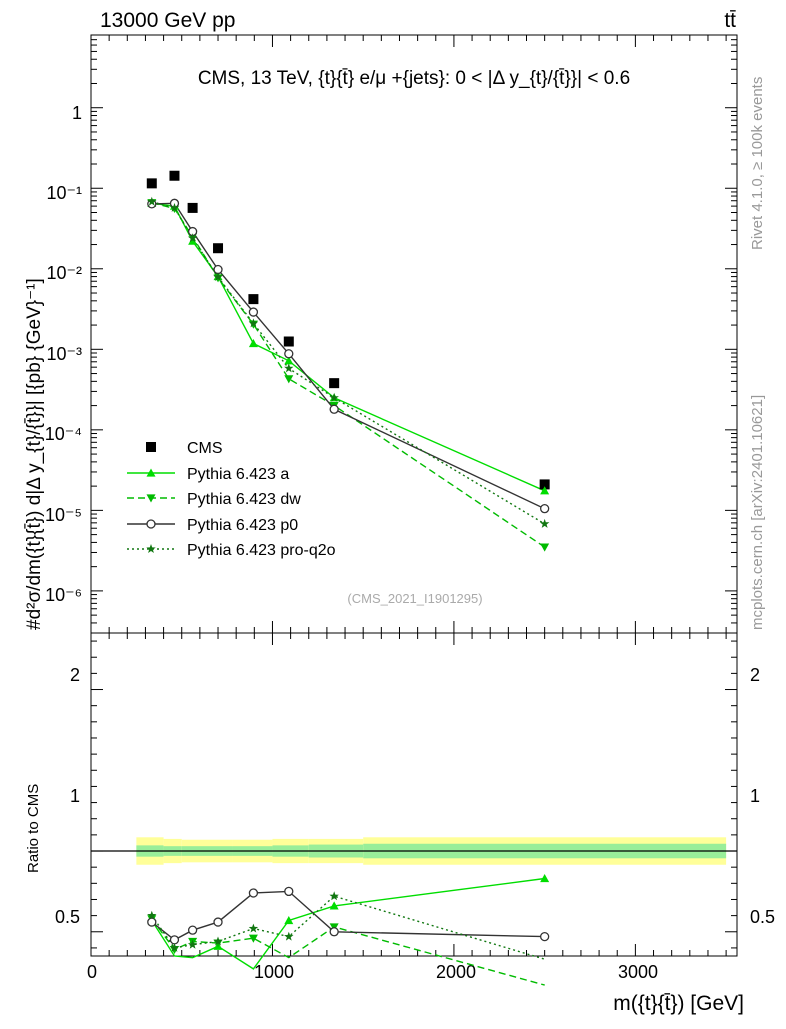  What do you see at coordinates (64, 193) in the screenshot?
I see `main-y-tick: 10⁻¹` at bounding box center [64, 193].